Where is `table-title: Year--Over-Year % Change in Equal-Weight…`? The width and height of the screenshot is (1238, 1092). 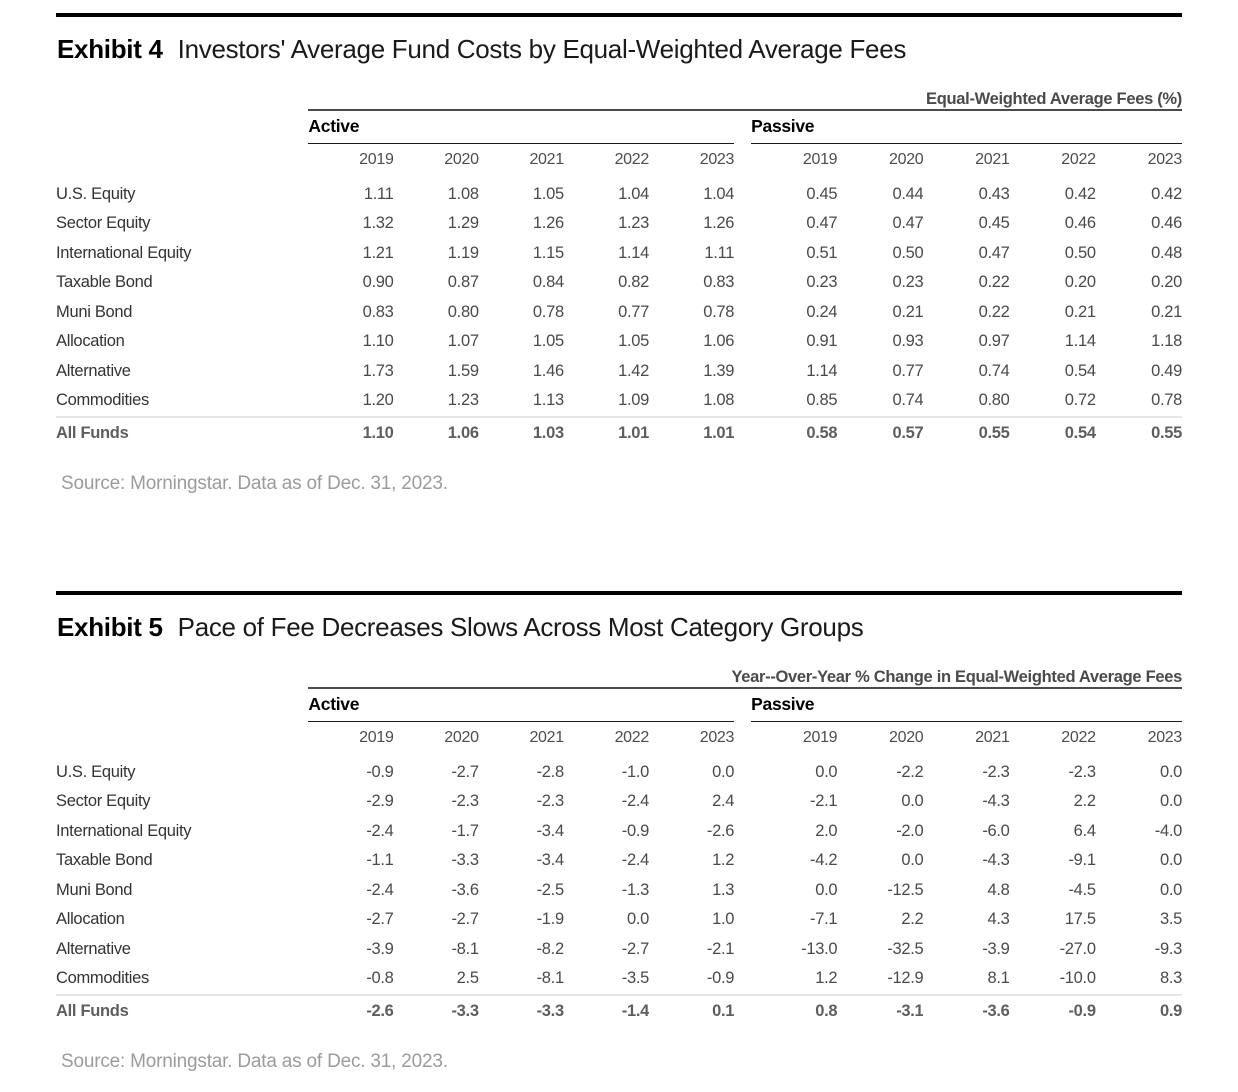
table-title: Year--Over-Year % Change in Equal-Weight… is located at coordinates (745, 678).